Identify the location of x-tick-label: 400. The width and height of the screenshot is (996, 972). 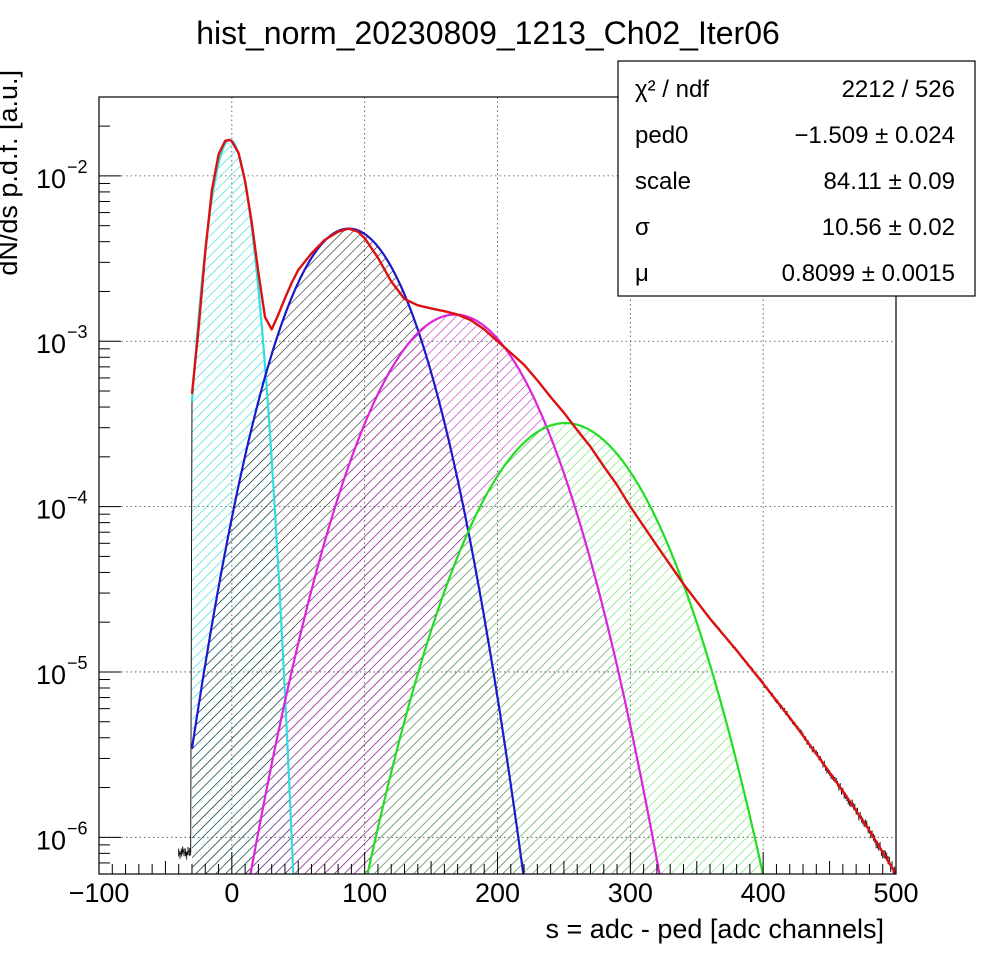
(763, 893).